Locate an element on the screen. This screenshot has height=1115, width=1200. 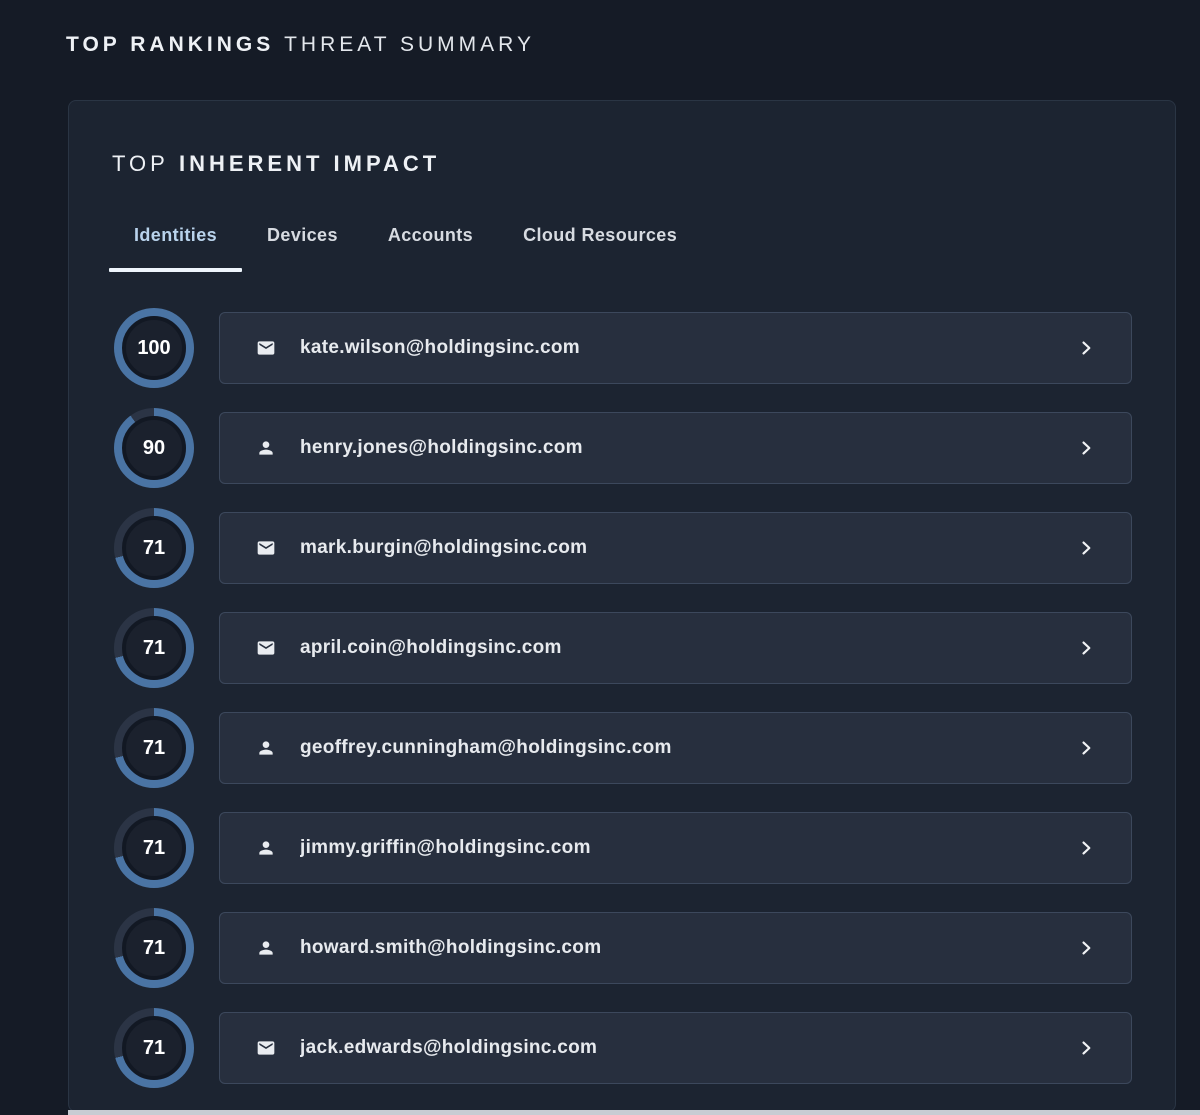
tab-identities: Identities is located at coordinates (176, 248).